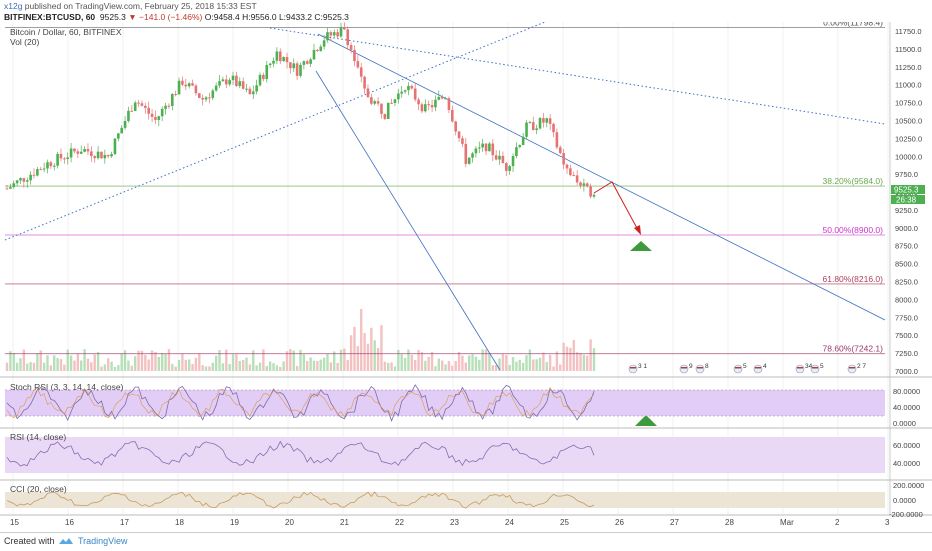 Image resolution: width=932 pixels, height=551 pixels. I want to click on time-axis: 15 16 17 18 19 20 21 22 23 24 25 26 27 28 Mar 2 3, so click(450, 522).